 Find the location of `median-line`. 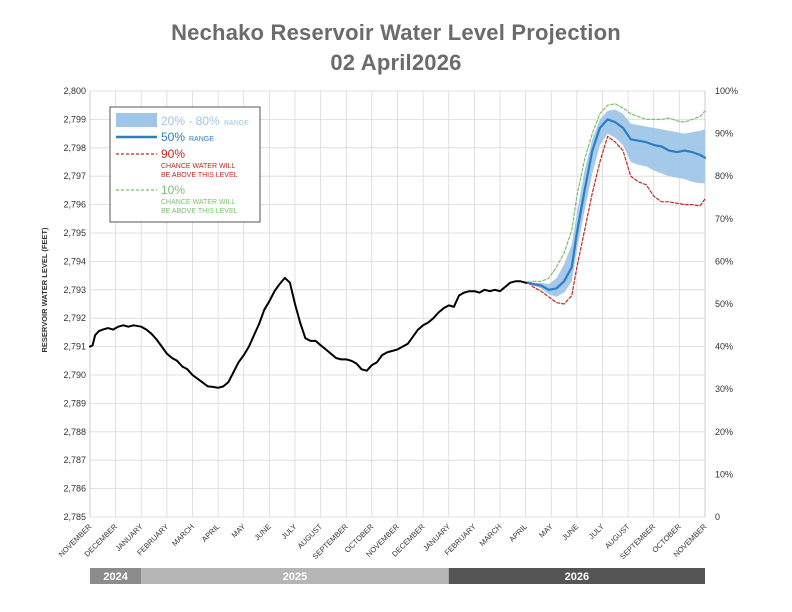

median-line is located at coordinates (617, 204).